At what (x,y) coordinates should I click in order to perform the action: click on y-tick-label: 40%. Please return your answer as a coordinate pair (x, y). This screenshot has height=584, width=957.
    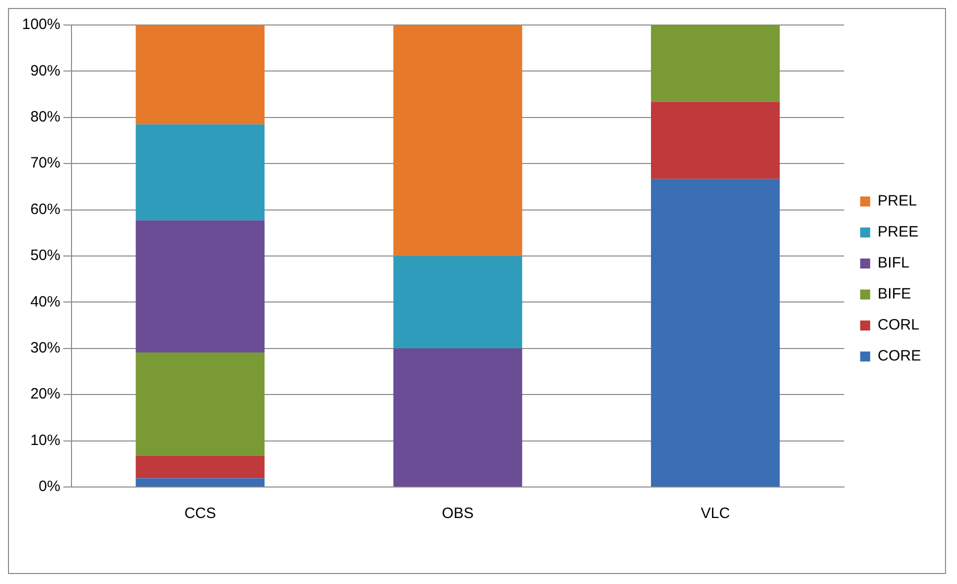
    Looking at the image, I should click on (45, 301).